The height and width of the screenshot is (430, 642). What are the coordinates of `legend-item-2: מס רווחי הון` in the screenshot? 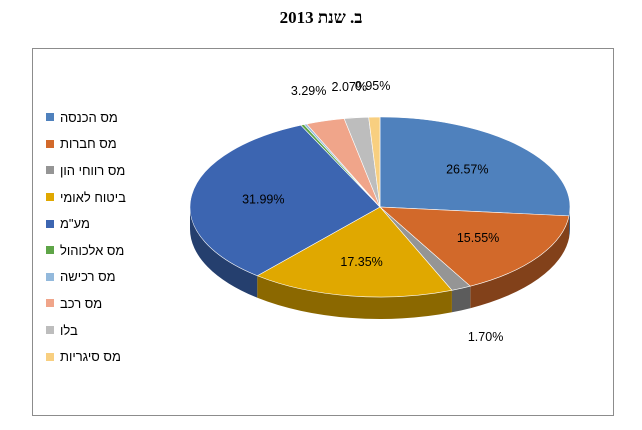 It's located at (111, 170).